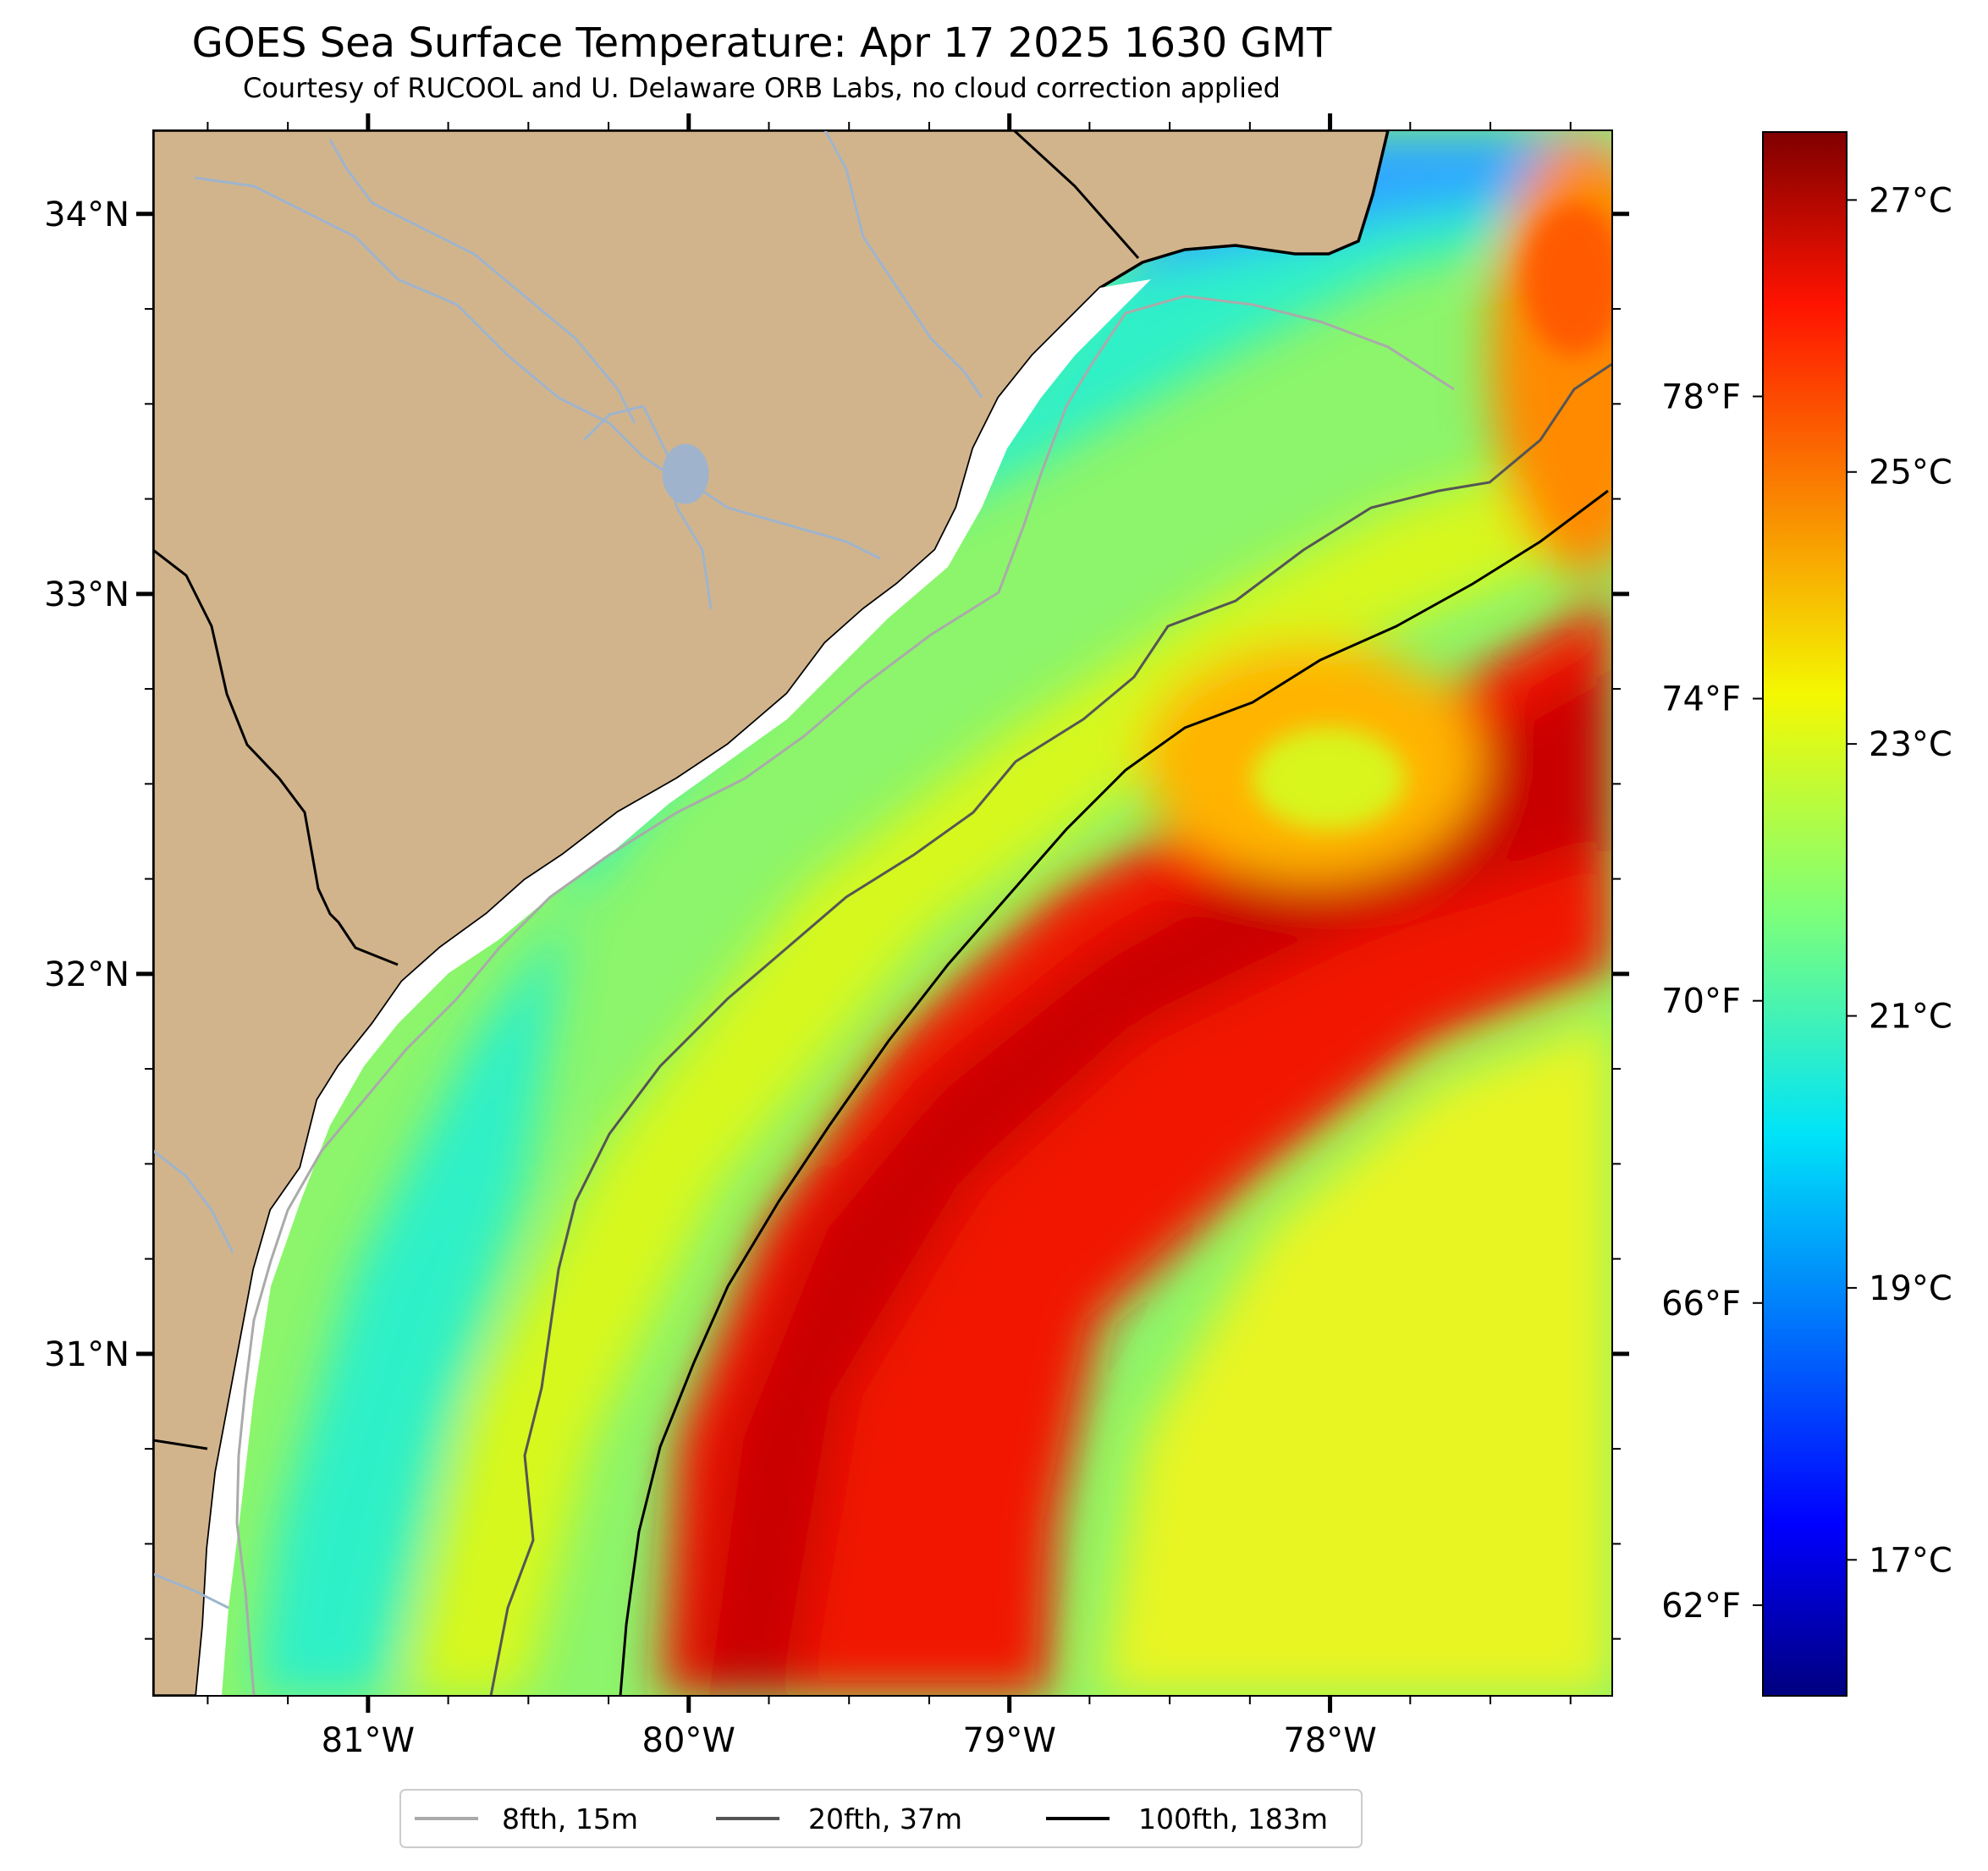  Describe the element at coordinates (1701, 700) in the screenshot. I see `fahrenheit-tick-label: 74°F` at that location.